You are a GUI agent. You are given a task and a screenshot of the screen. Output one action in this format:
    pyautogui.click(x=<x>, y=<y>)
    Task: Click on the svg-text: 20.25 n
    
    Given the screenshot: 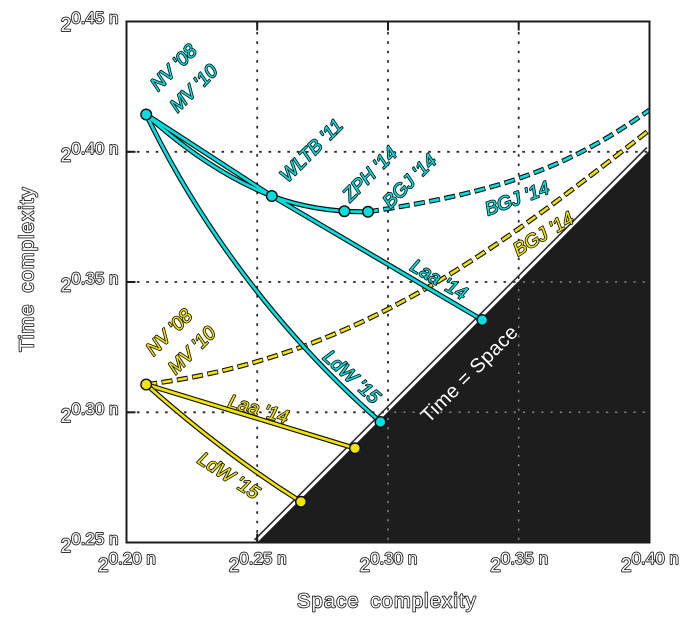 What is the action you would take?
    pyautogui.click(x=258, y=563)
    